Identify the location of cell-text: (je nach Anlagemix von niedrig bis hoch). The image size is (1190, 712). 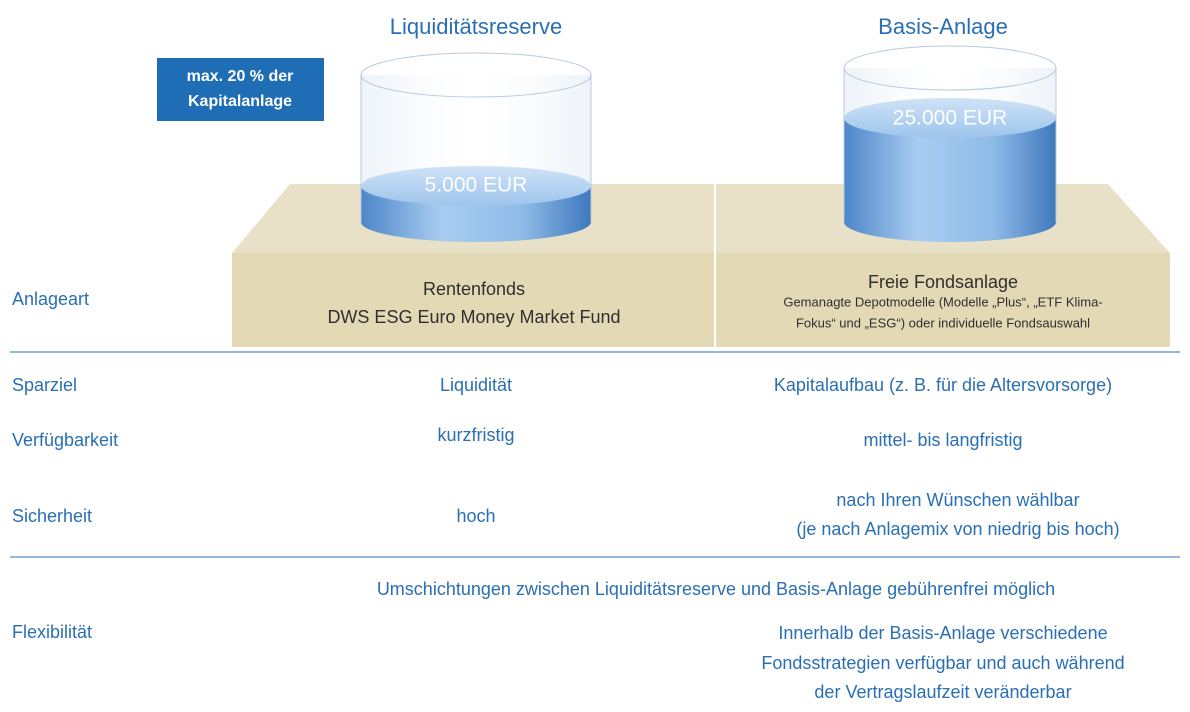
(957, 529).